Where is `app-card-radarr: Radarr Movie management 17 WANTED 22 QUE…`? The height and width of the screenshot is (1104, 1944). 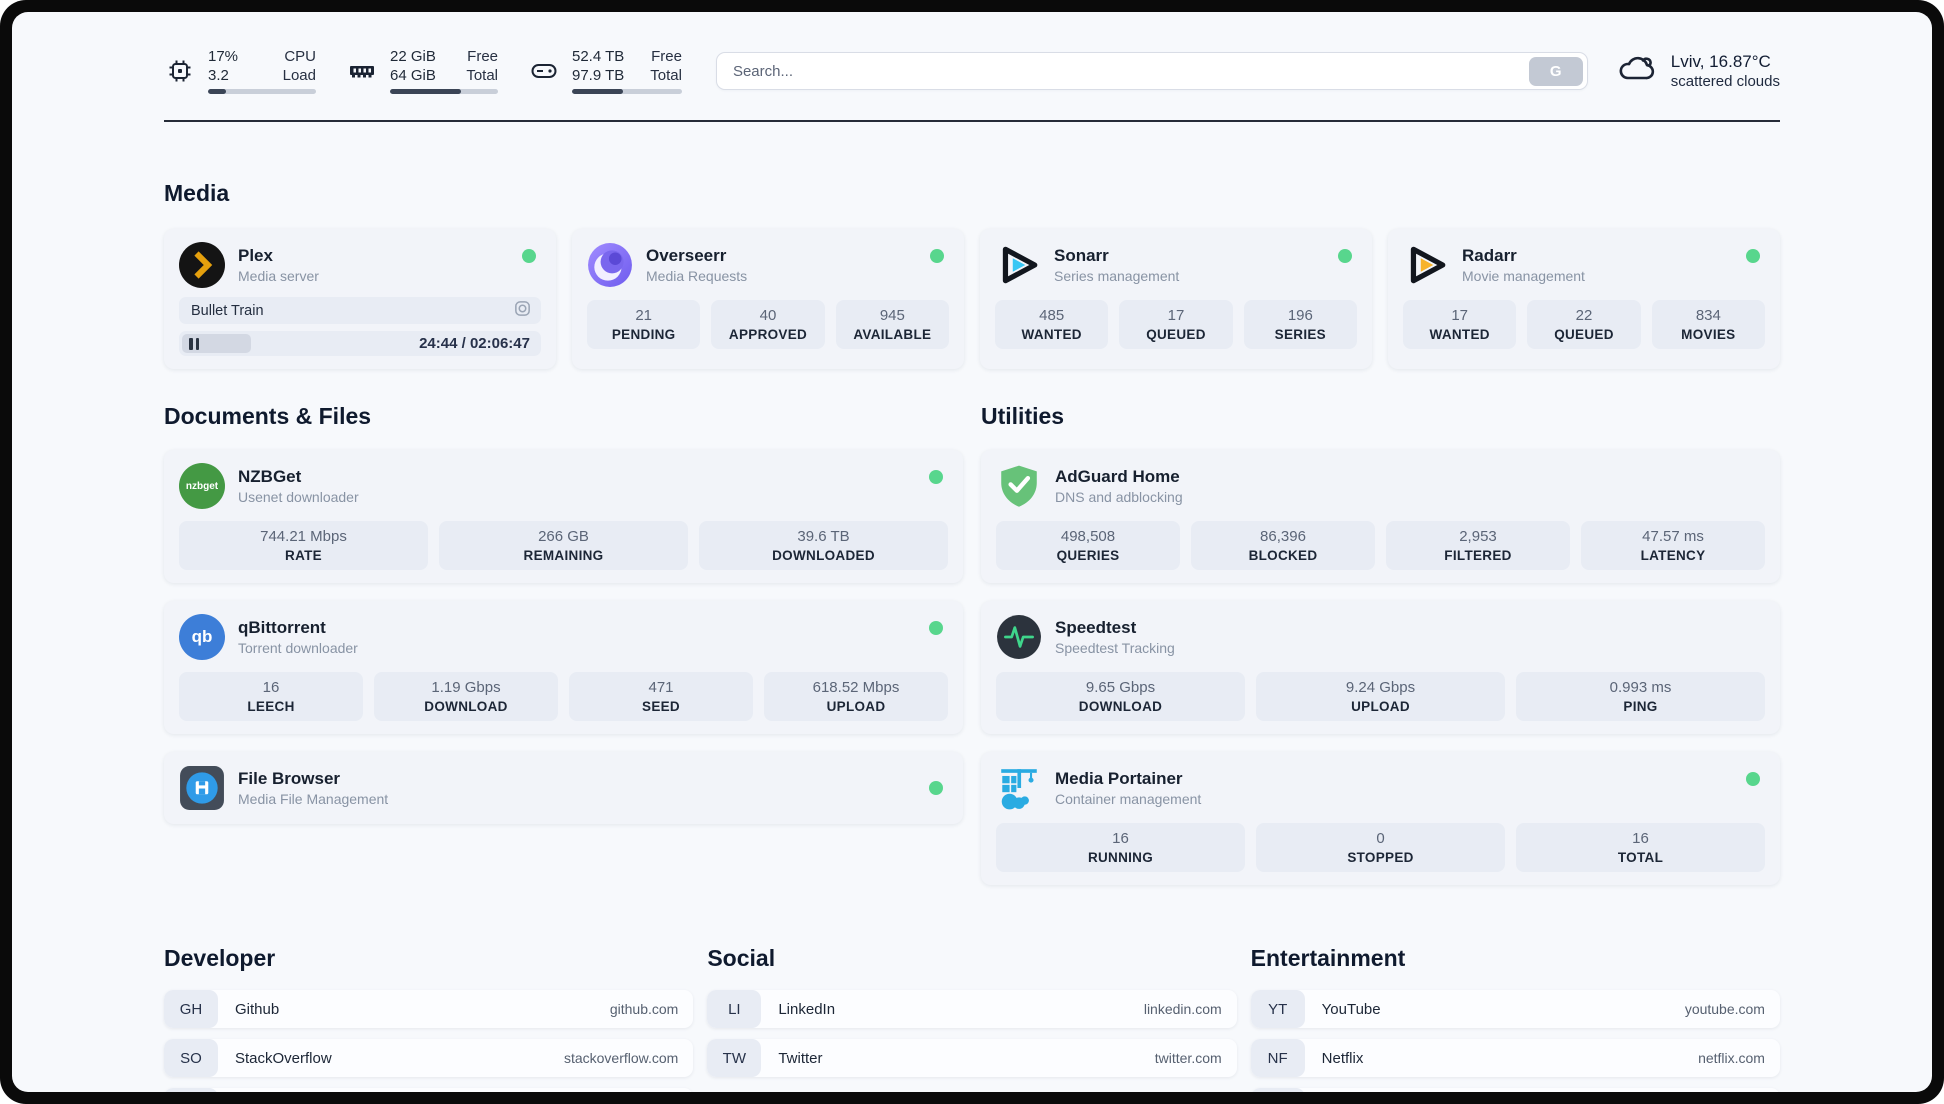 app-card-radarr: Radarr Movie management 17 WANTED 22 QUE… is located at coordinates (1584, 299).